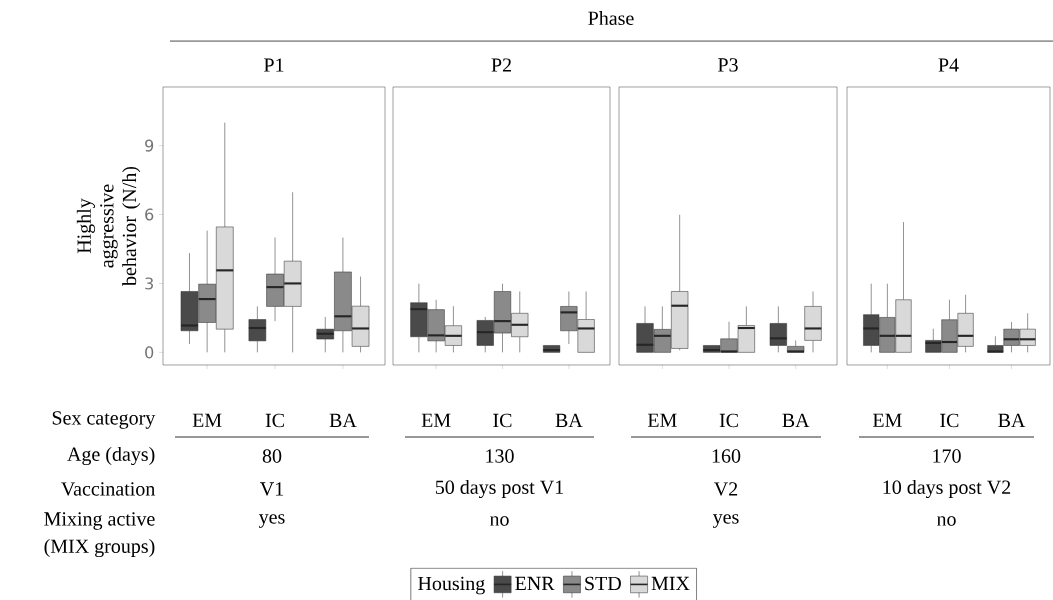  I want to click on text: 160, so click(726, 456).